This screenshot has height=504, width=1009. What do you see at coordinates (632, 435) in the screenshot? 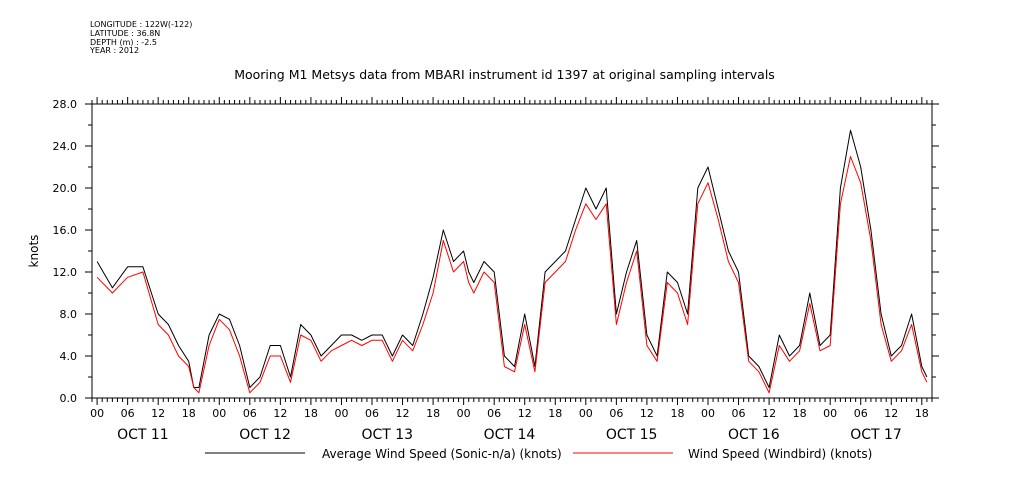
I see `x-day-label: OCT 15` at bounding box center [632, 435].